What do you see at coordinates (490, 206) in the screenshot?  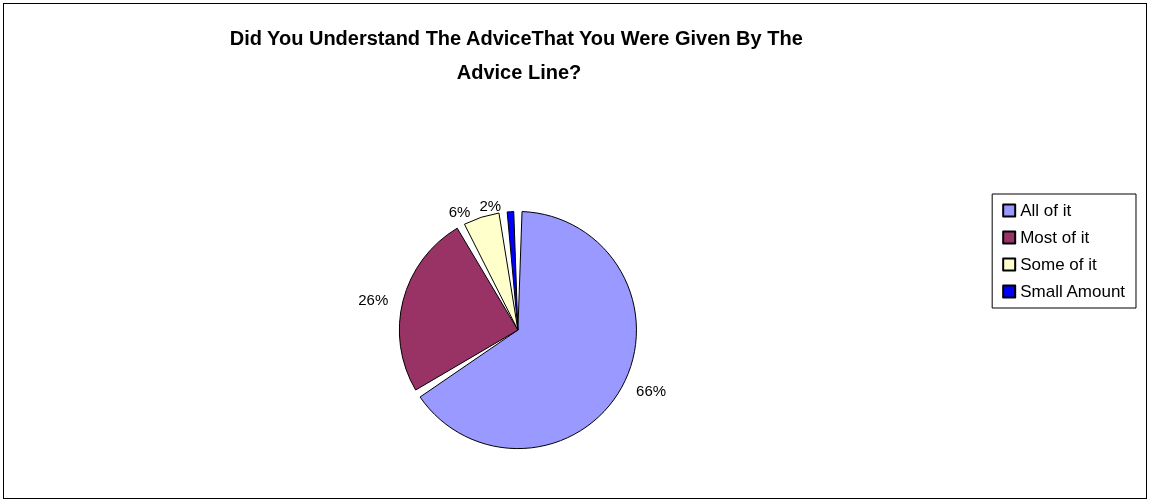 I see `data-label: 2%` at bounding box center [490, 206].